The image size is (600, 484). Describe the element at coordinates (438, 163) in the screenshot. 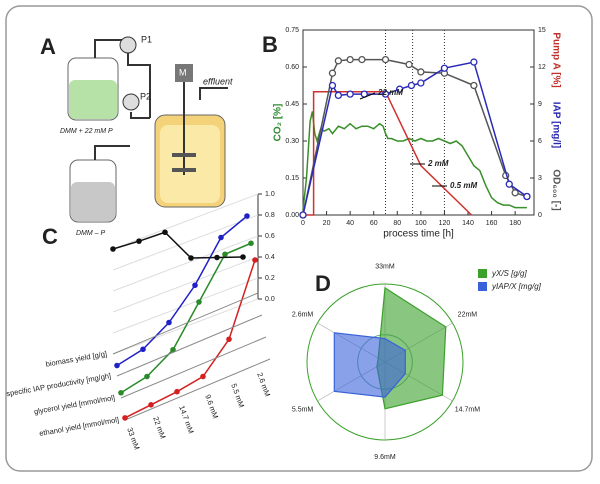

I see `annotation: 2 mM` at that location.